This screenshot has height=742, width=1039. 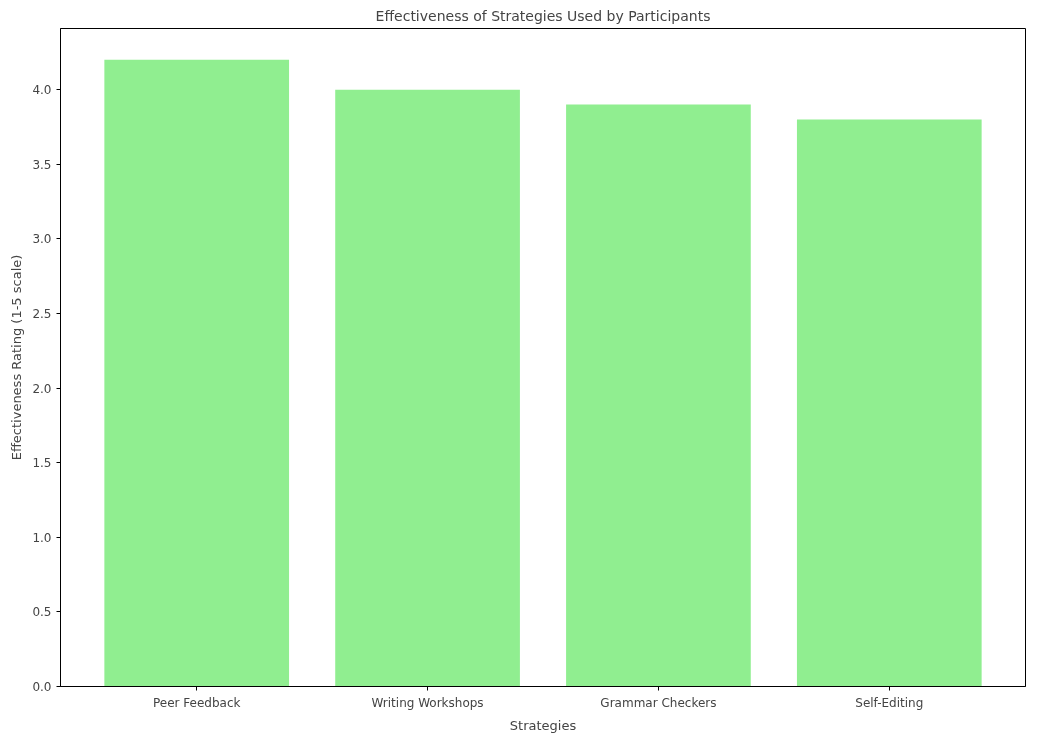 What do you see at coordinates (42, 239) in the screenshot?
I see `y-tick-label: 3.0` at bounding box center [42, 239].